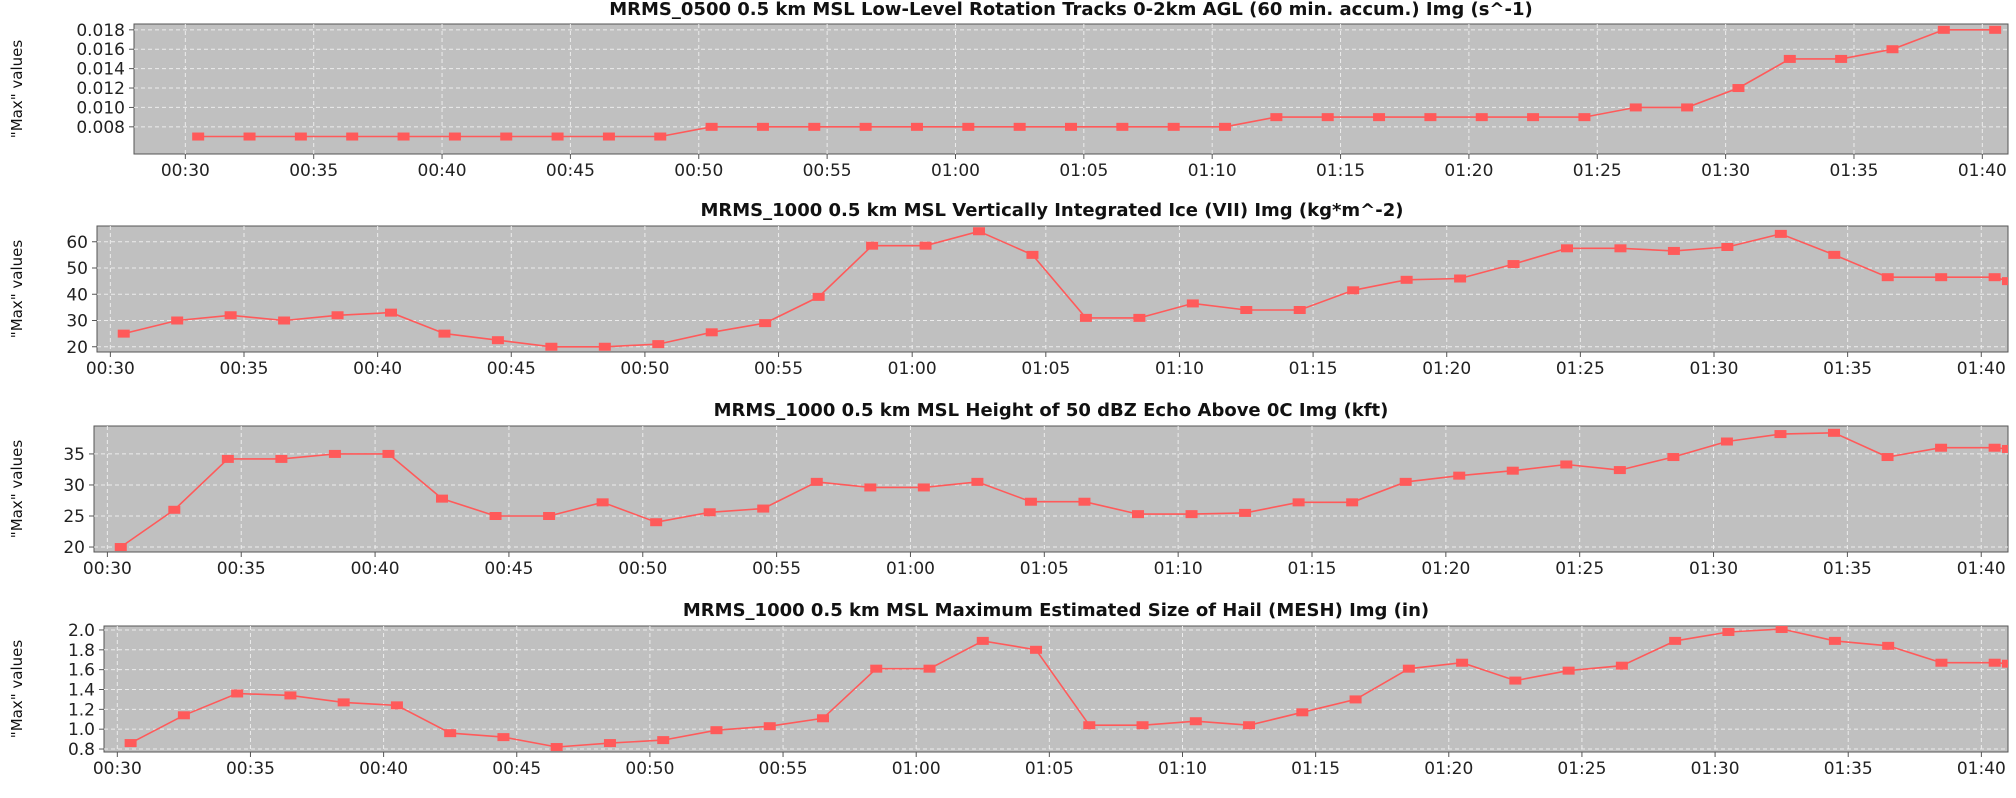  I want to click on series-line, so click(1097, 83).